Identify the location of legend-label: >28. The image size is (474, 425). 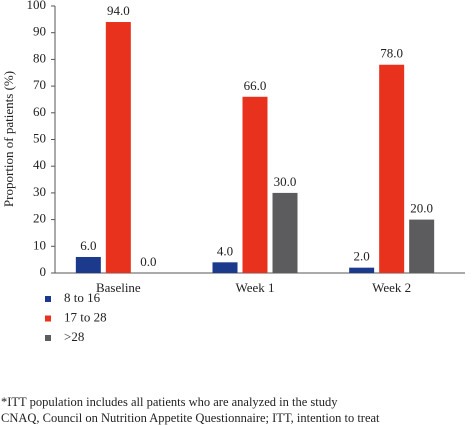
(74, 336).